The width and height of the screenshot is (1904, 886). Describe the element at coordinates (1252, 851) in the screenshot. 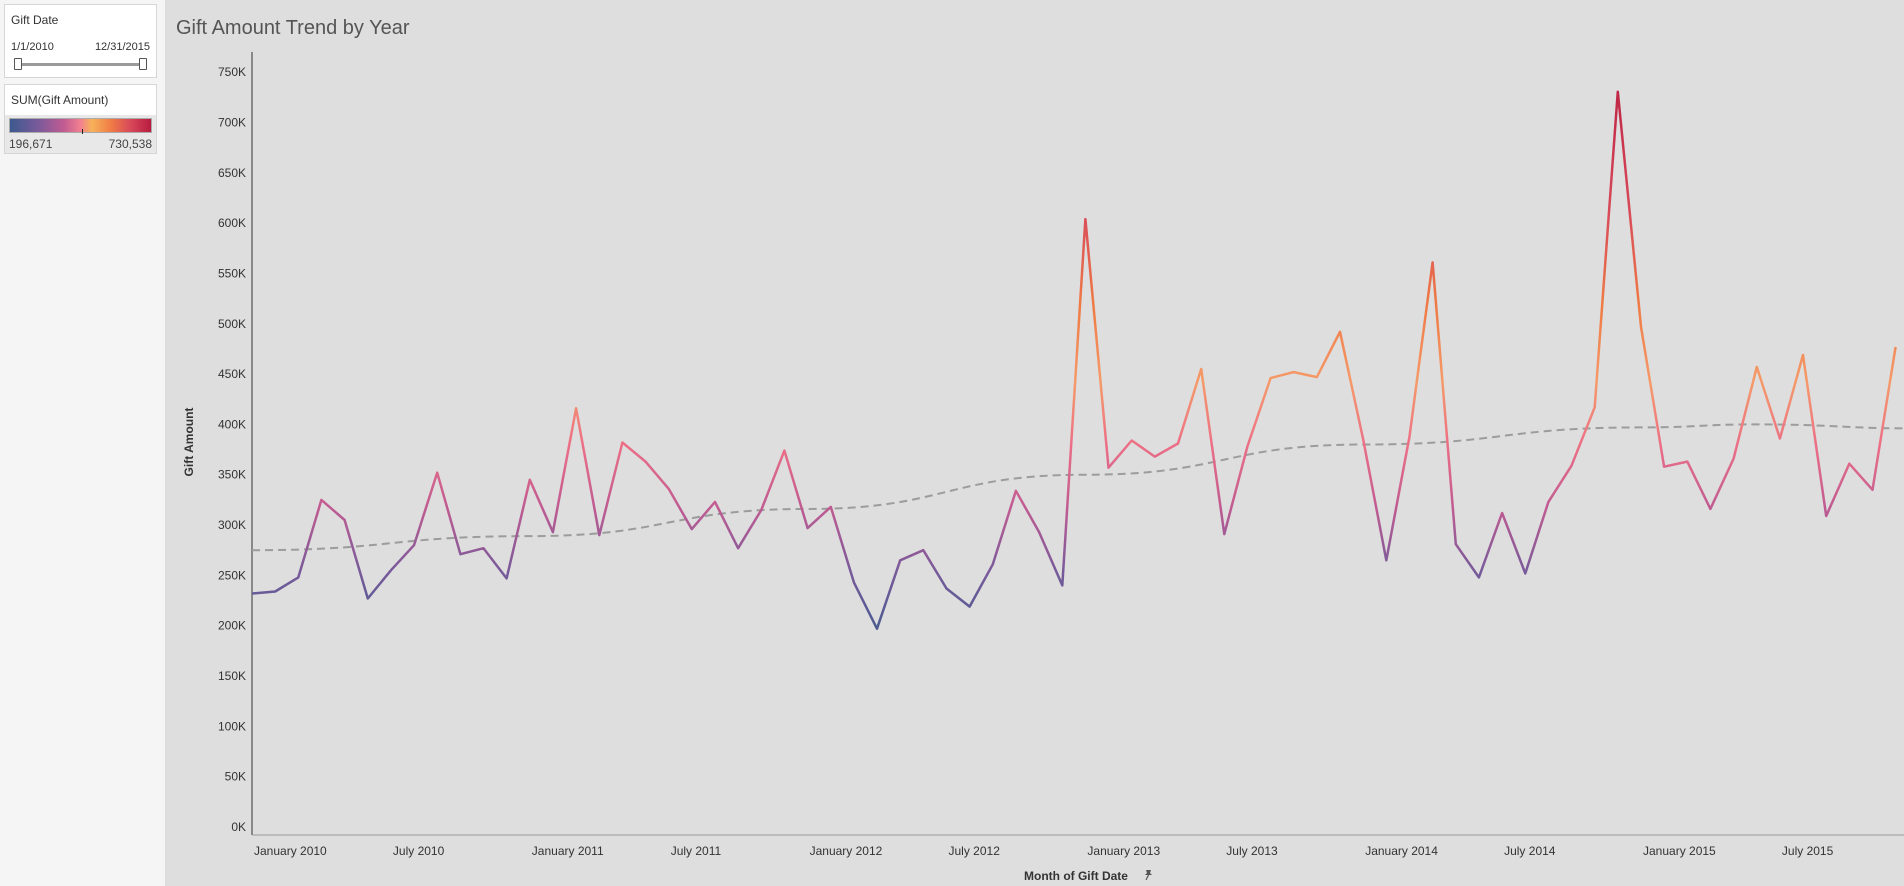

I see `x-tick-label: July 2013` at that location.